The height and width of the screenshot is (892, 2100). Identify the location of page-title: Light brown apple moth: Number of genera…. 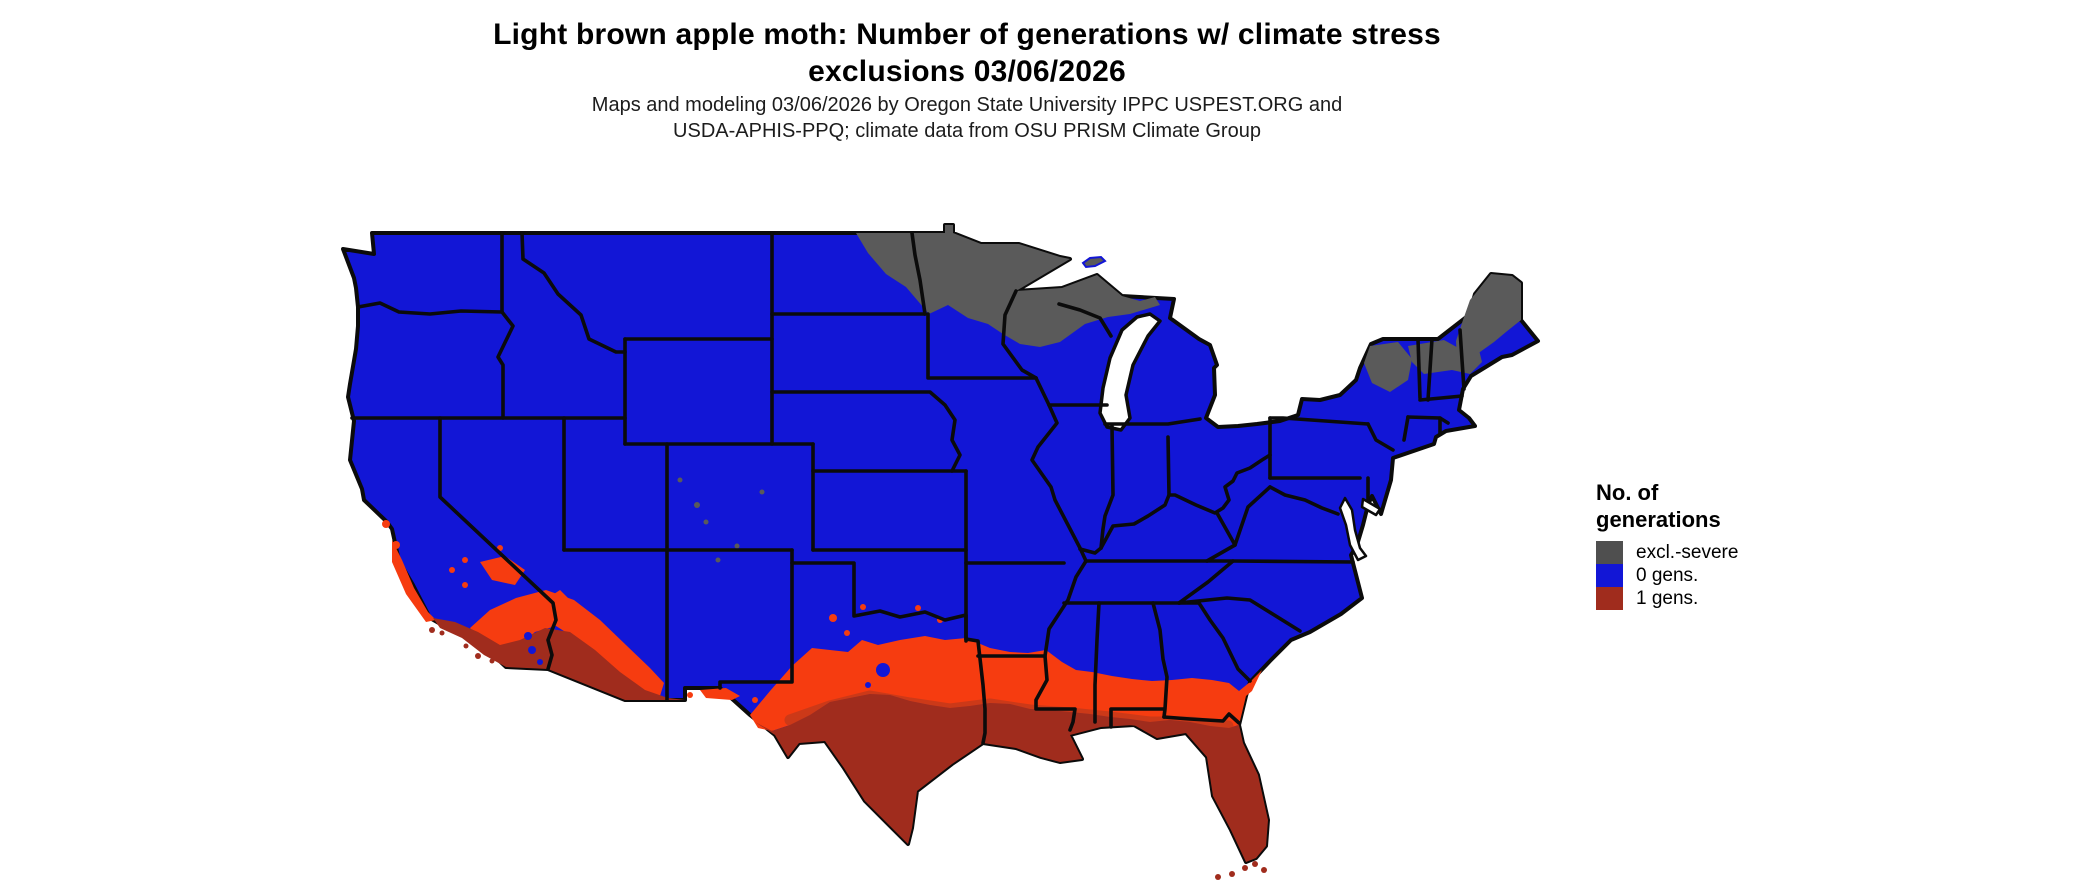
(967, 53).